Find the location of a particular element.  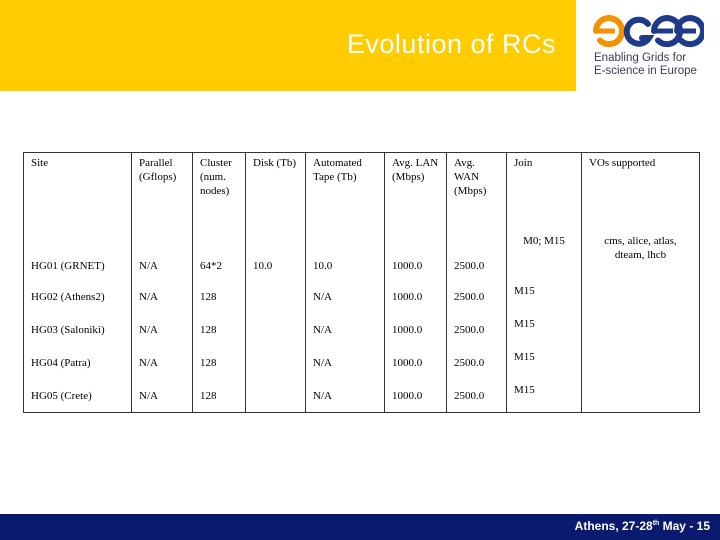

cell-cluster: 64*2 is located at coordinates (219, 255).